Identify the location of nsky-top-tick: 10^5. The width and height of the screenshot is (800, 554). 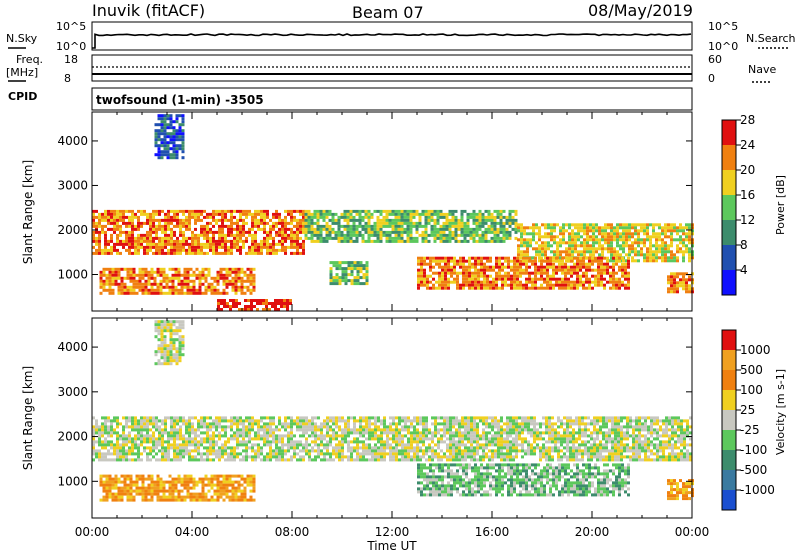
(71, 26).